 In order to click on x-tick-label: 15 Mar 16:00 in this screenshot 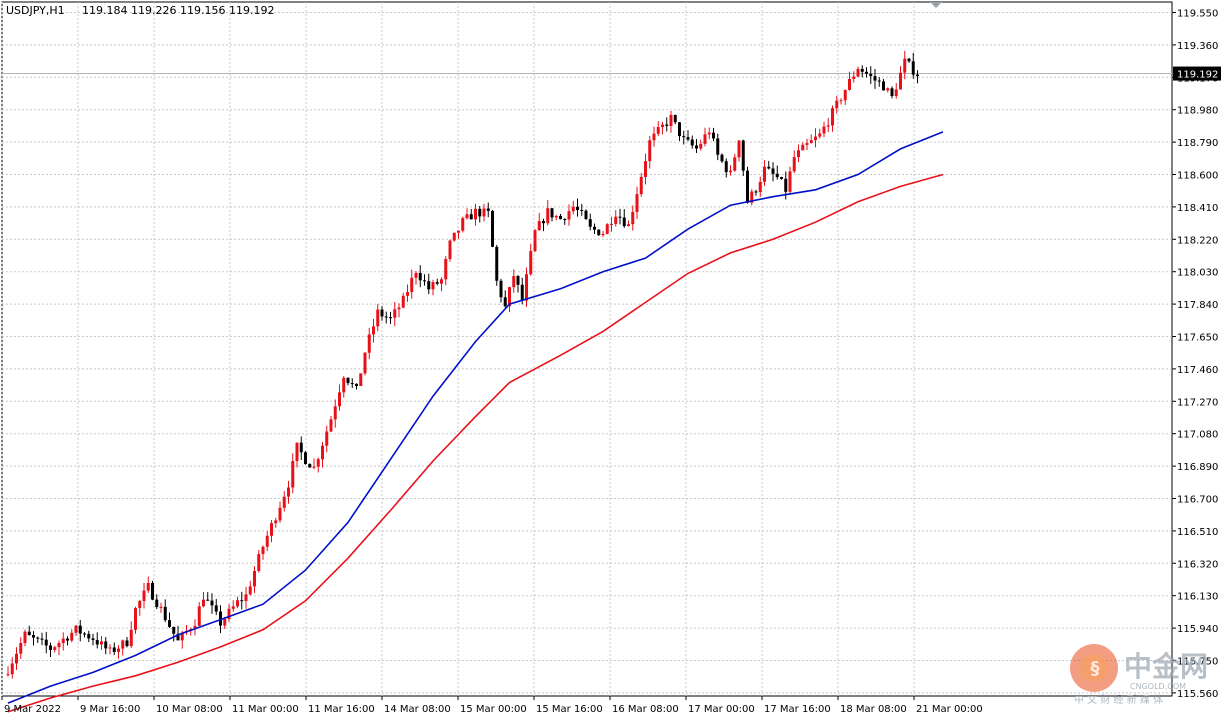, I will do `click(569, 709)`.